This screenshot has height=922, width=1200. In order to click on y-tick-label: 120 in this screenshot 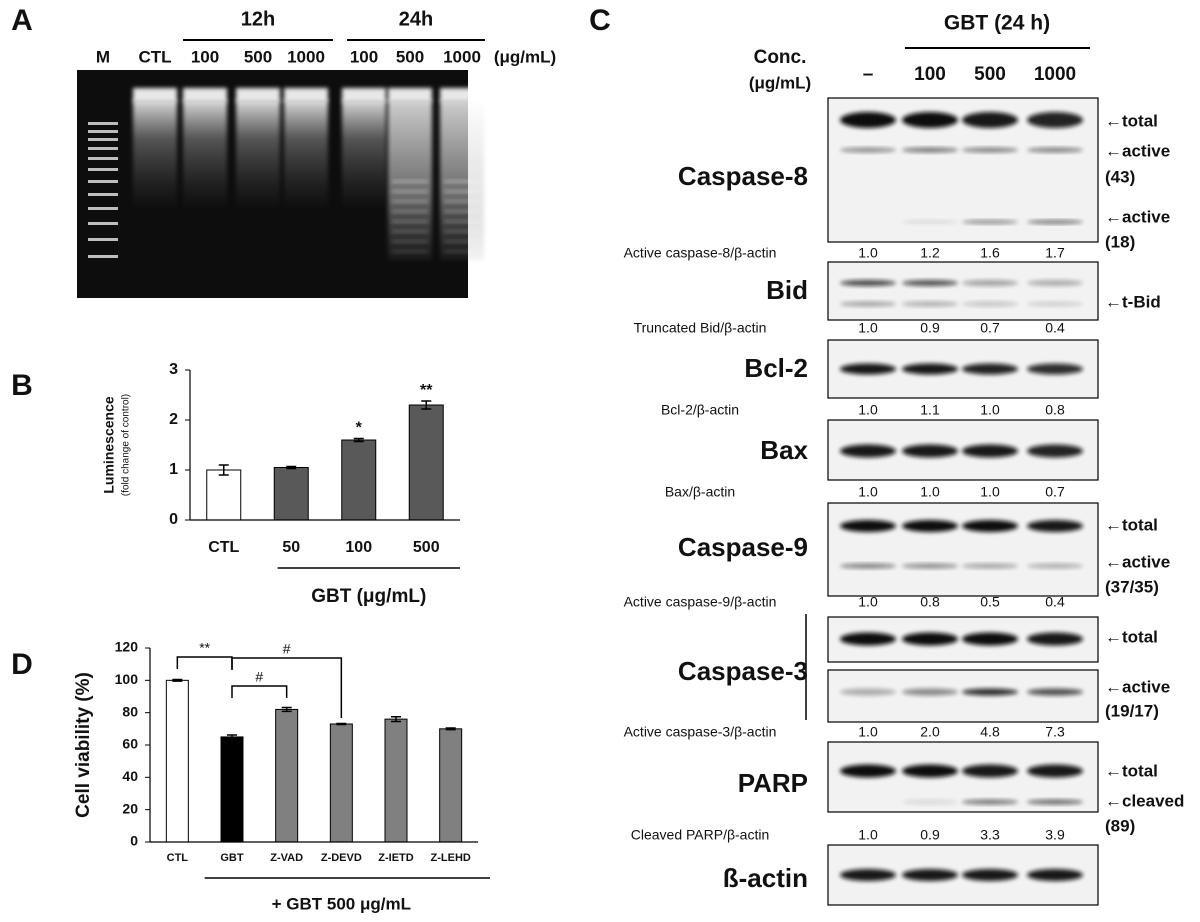, I will do `click(127, 647)`.